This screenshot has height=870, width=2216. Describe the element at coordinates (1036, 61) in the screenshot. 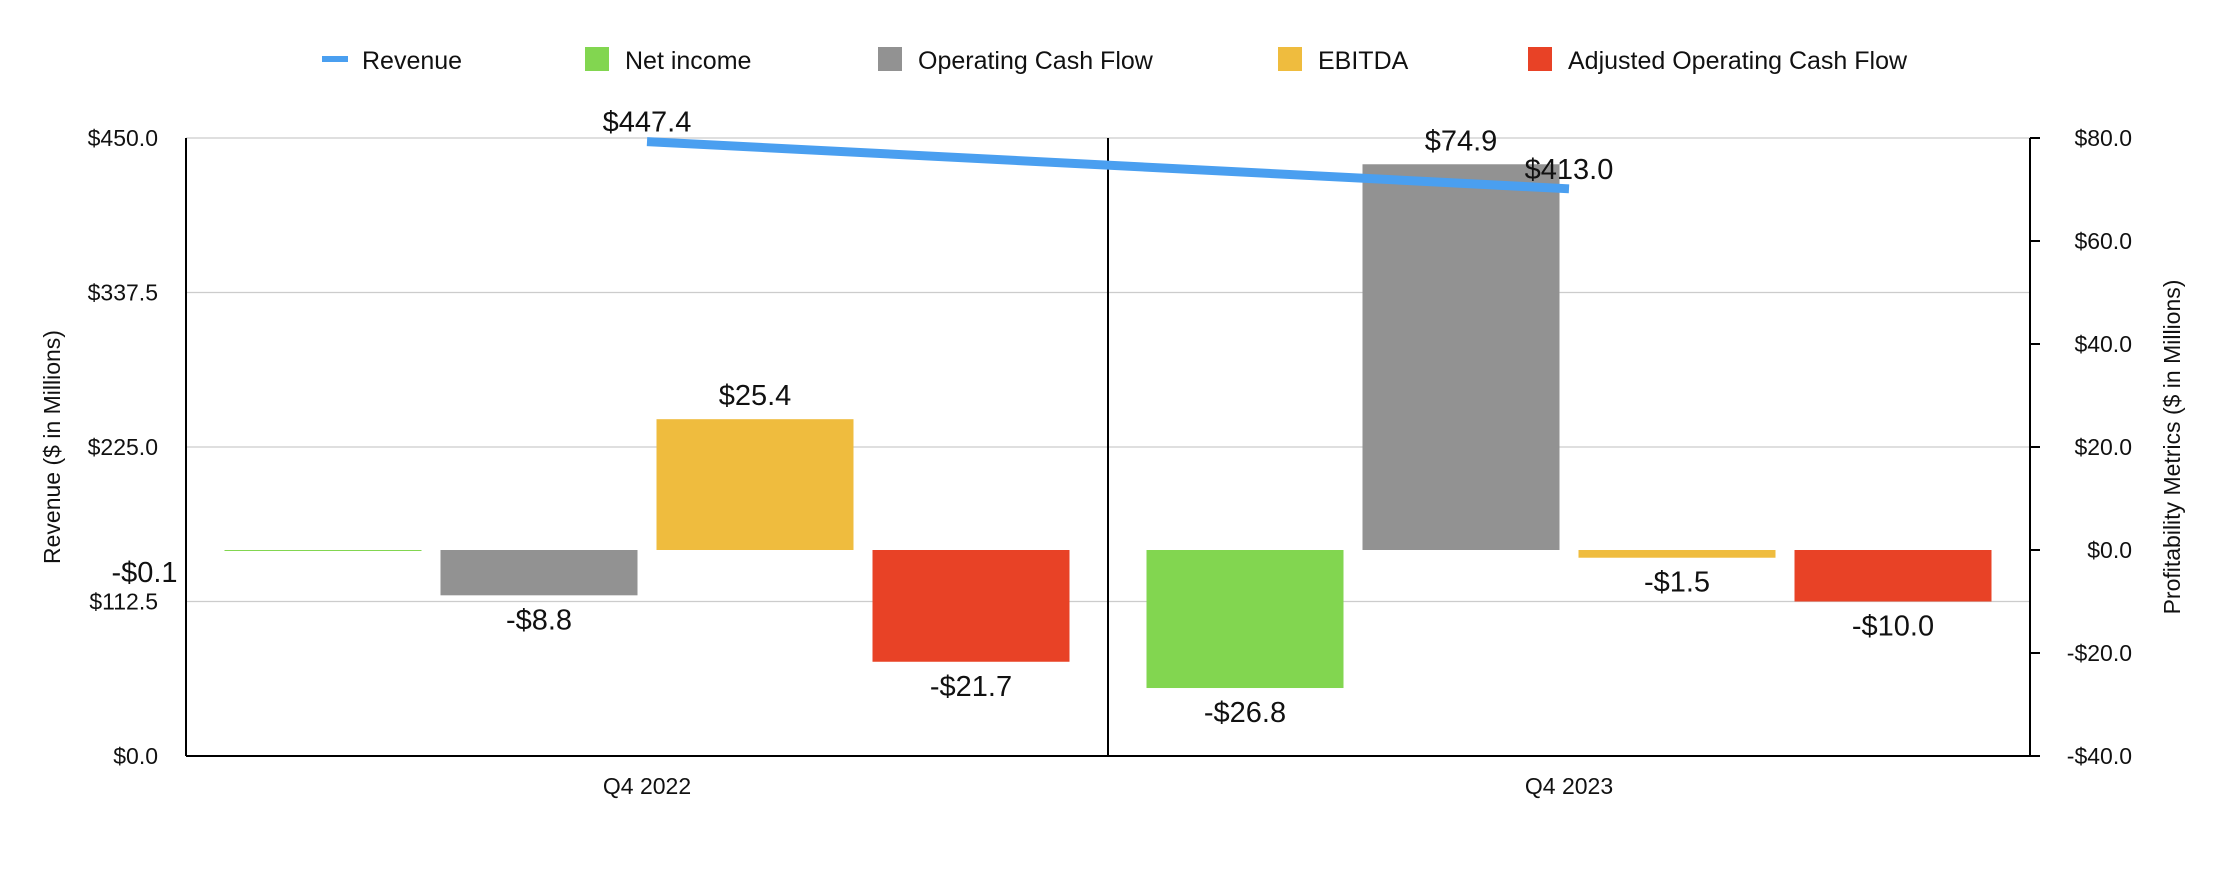

I see `legend-label-operating-cash-flow: Operating Cash Flow` at that location.